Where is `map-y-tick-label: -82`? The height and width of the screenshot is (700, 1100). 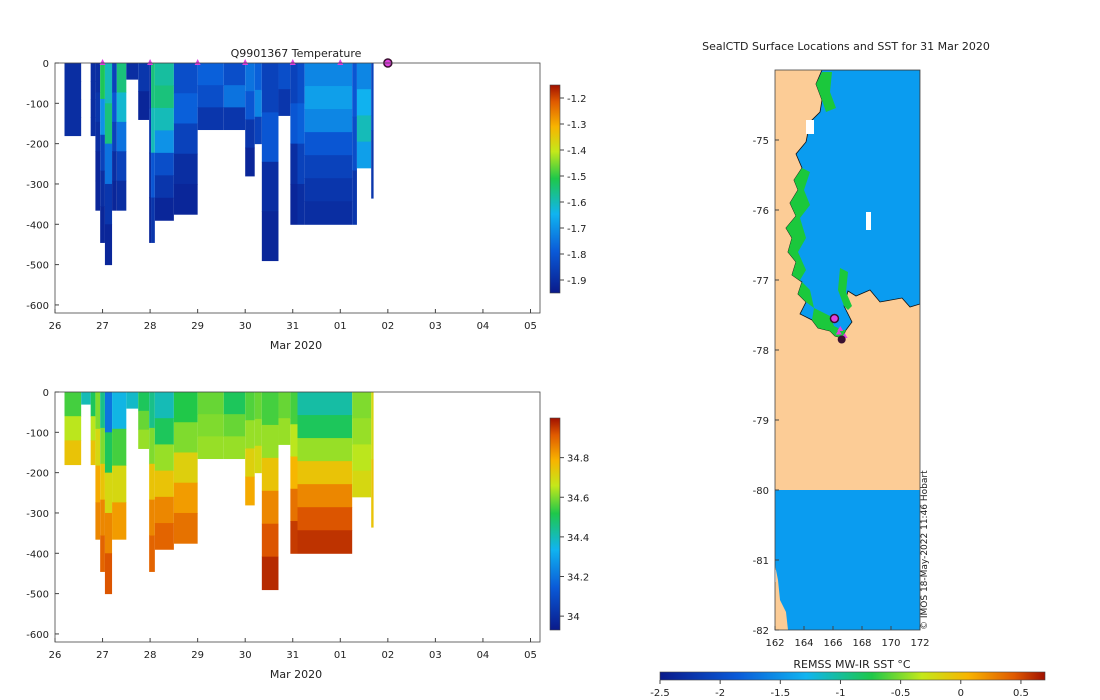 map-y-tick-label: -82 is located at coordinates (761, 631).